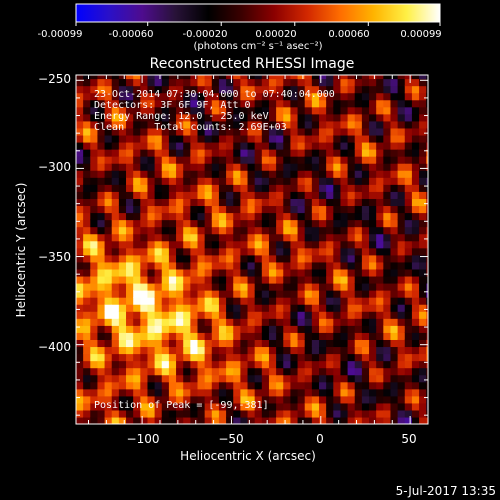  I want to click on heatmap-cell-1974, so click(358, 251).